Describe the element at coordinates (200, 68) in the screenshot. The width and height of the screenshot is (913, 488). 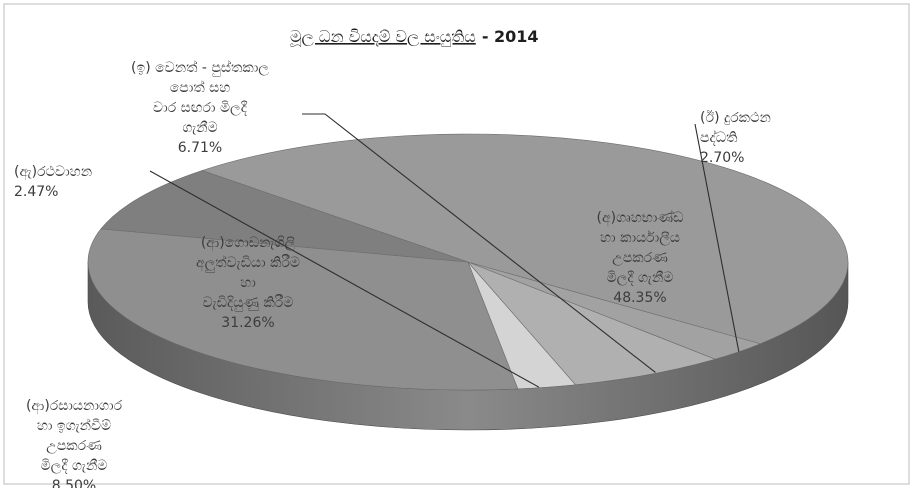
I see `slice-label-line: (ඉ) වෙනත් - පුස්තකාල` at that location.